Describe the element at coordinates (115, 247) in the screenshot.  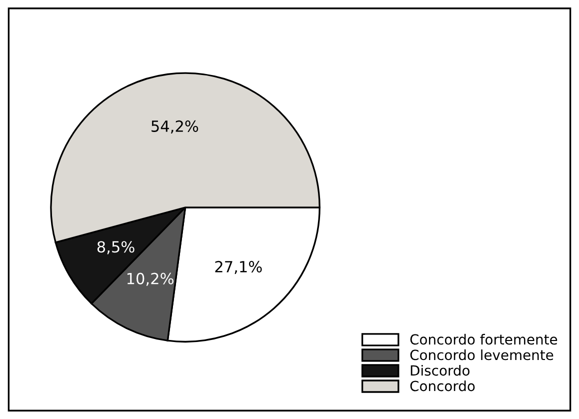
I see `data-label: 8,5%` at that location.